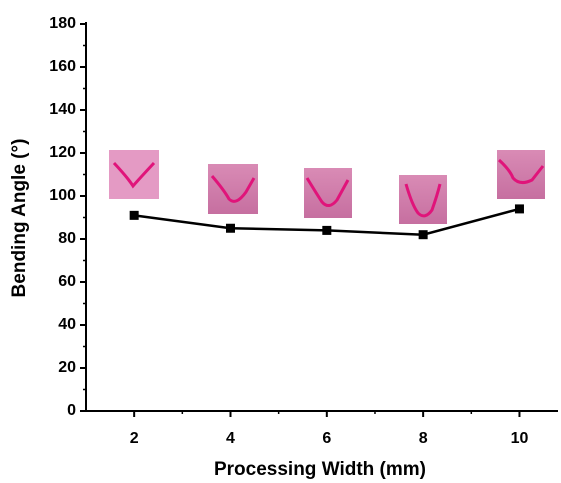 Image resolution: width=561 pixels, height=483 pixels. Describe the element at coordinates (67, 324) in the screenshot. I see `y-tick-label: 40` at that location.